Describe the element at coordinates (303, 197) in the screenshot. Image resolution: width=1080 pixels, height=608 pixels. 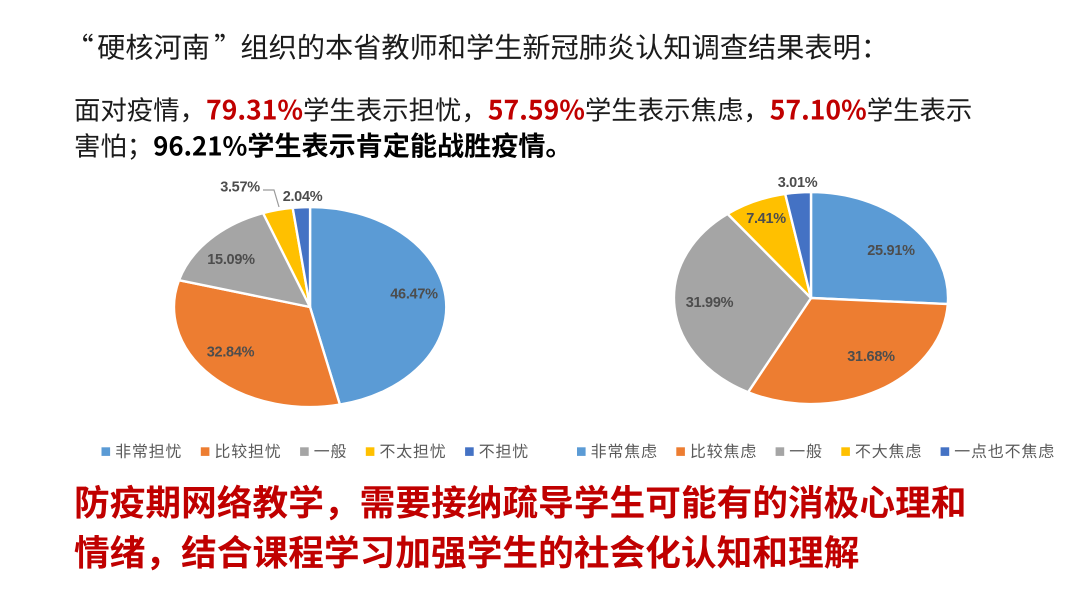
I see `svg-text: 2.04%` at that location.